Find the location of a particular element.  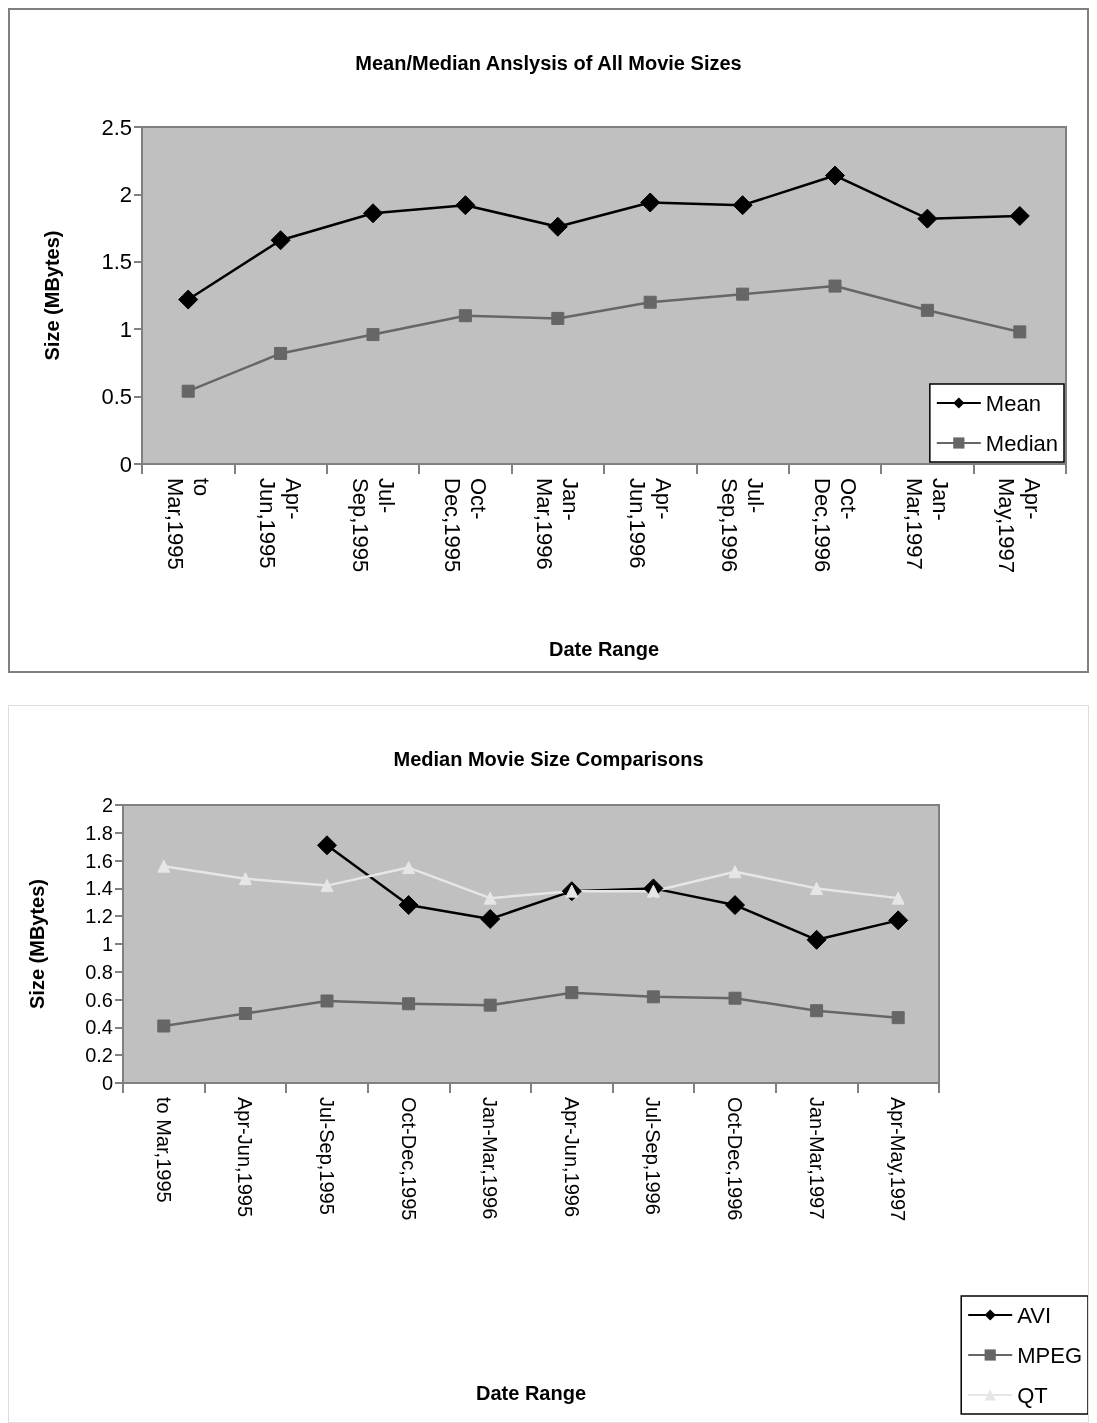

y-tick-label: 0.2 is located at coordinates (99, 1055).